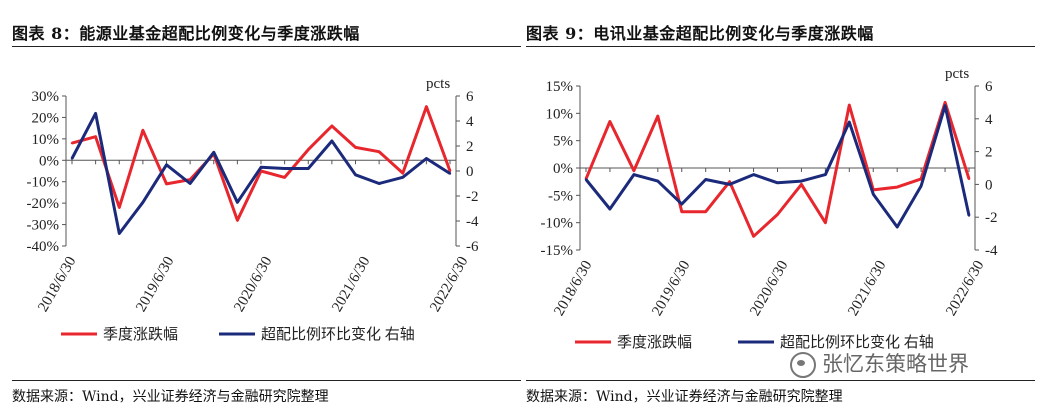  Describe the element at coordinates (43, 204) in the screenshot. I see `left-axis-tick-label: -20%` at that location.